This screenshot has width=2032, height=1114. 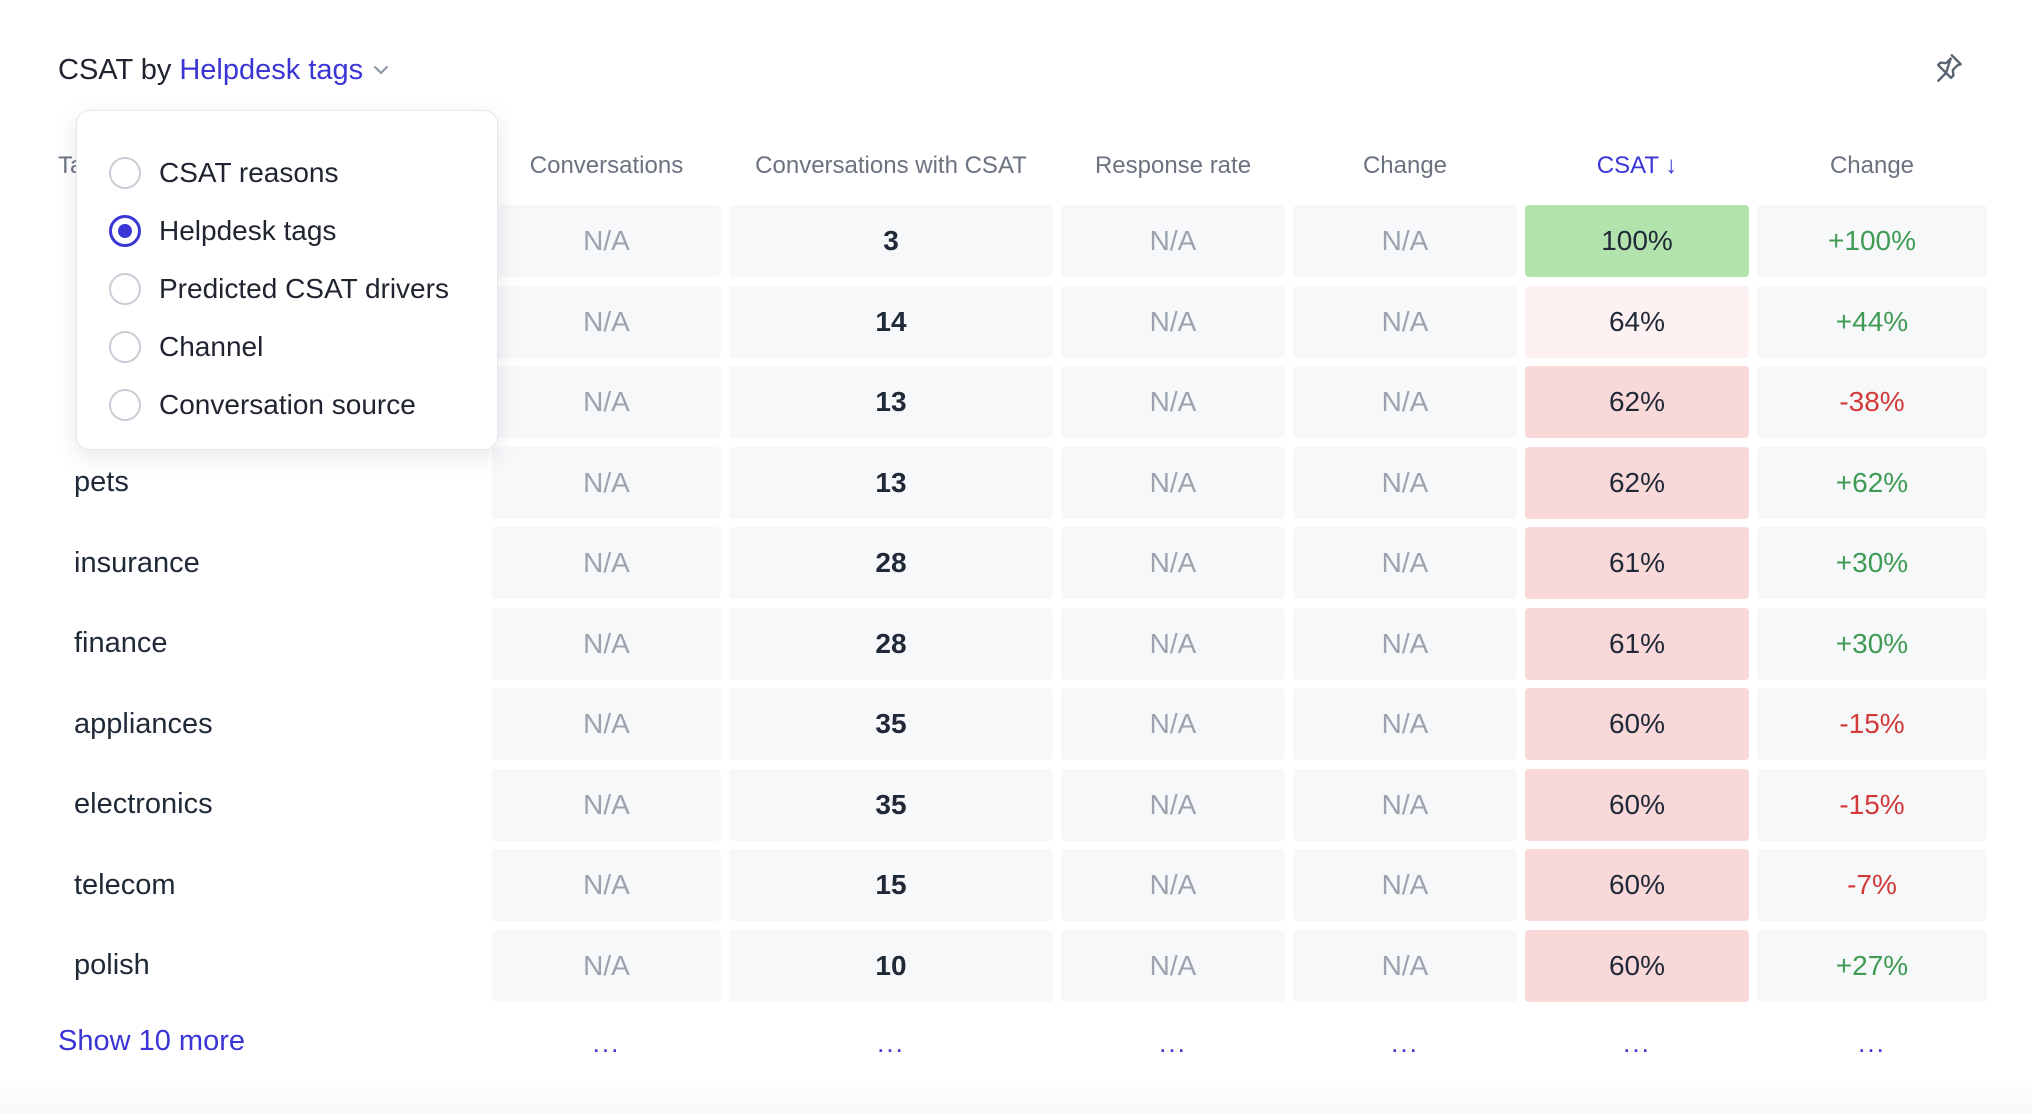 What do you see at coordinates (304, 288) in the screenshot?
I see `dropdown-option-label: Predicted CSAT drivers` at bounding box center [304, 288].